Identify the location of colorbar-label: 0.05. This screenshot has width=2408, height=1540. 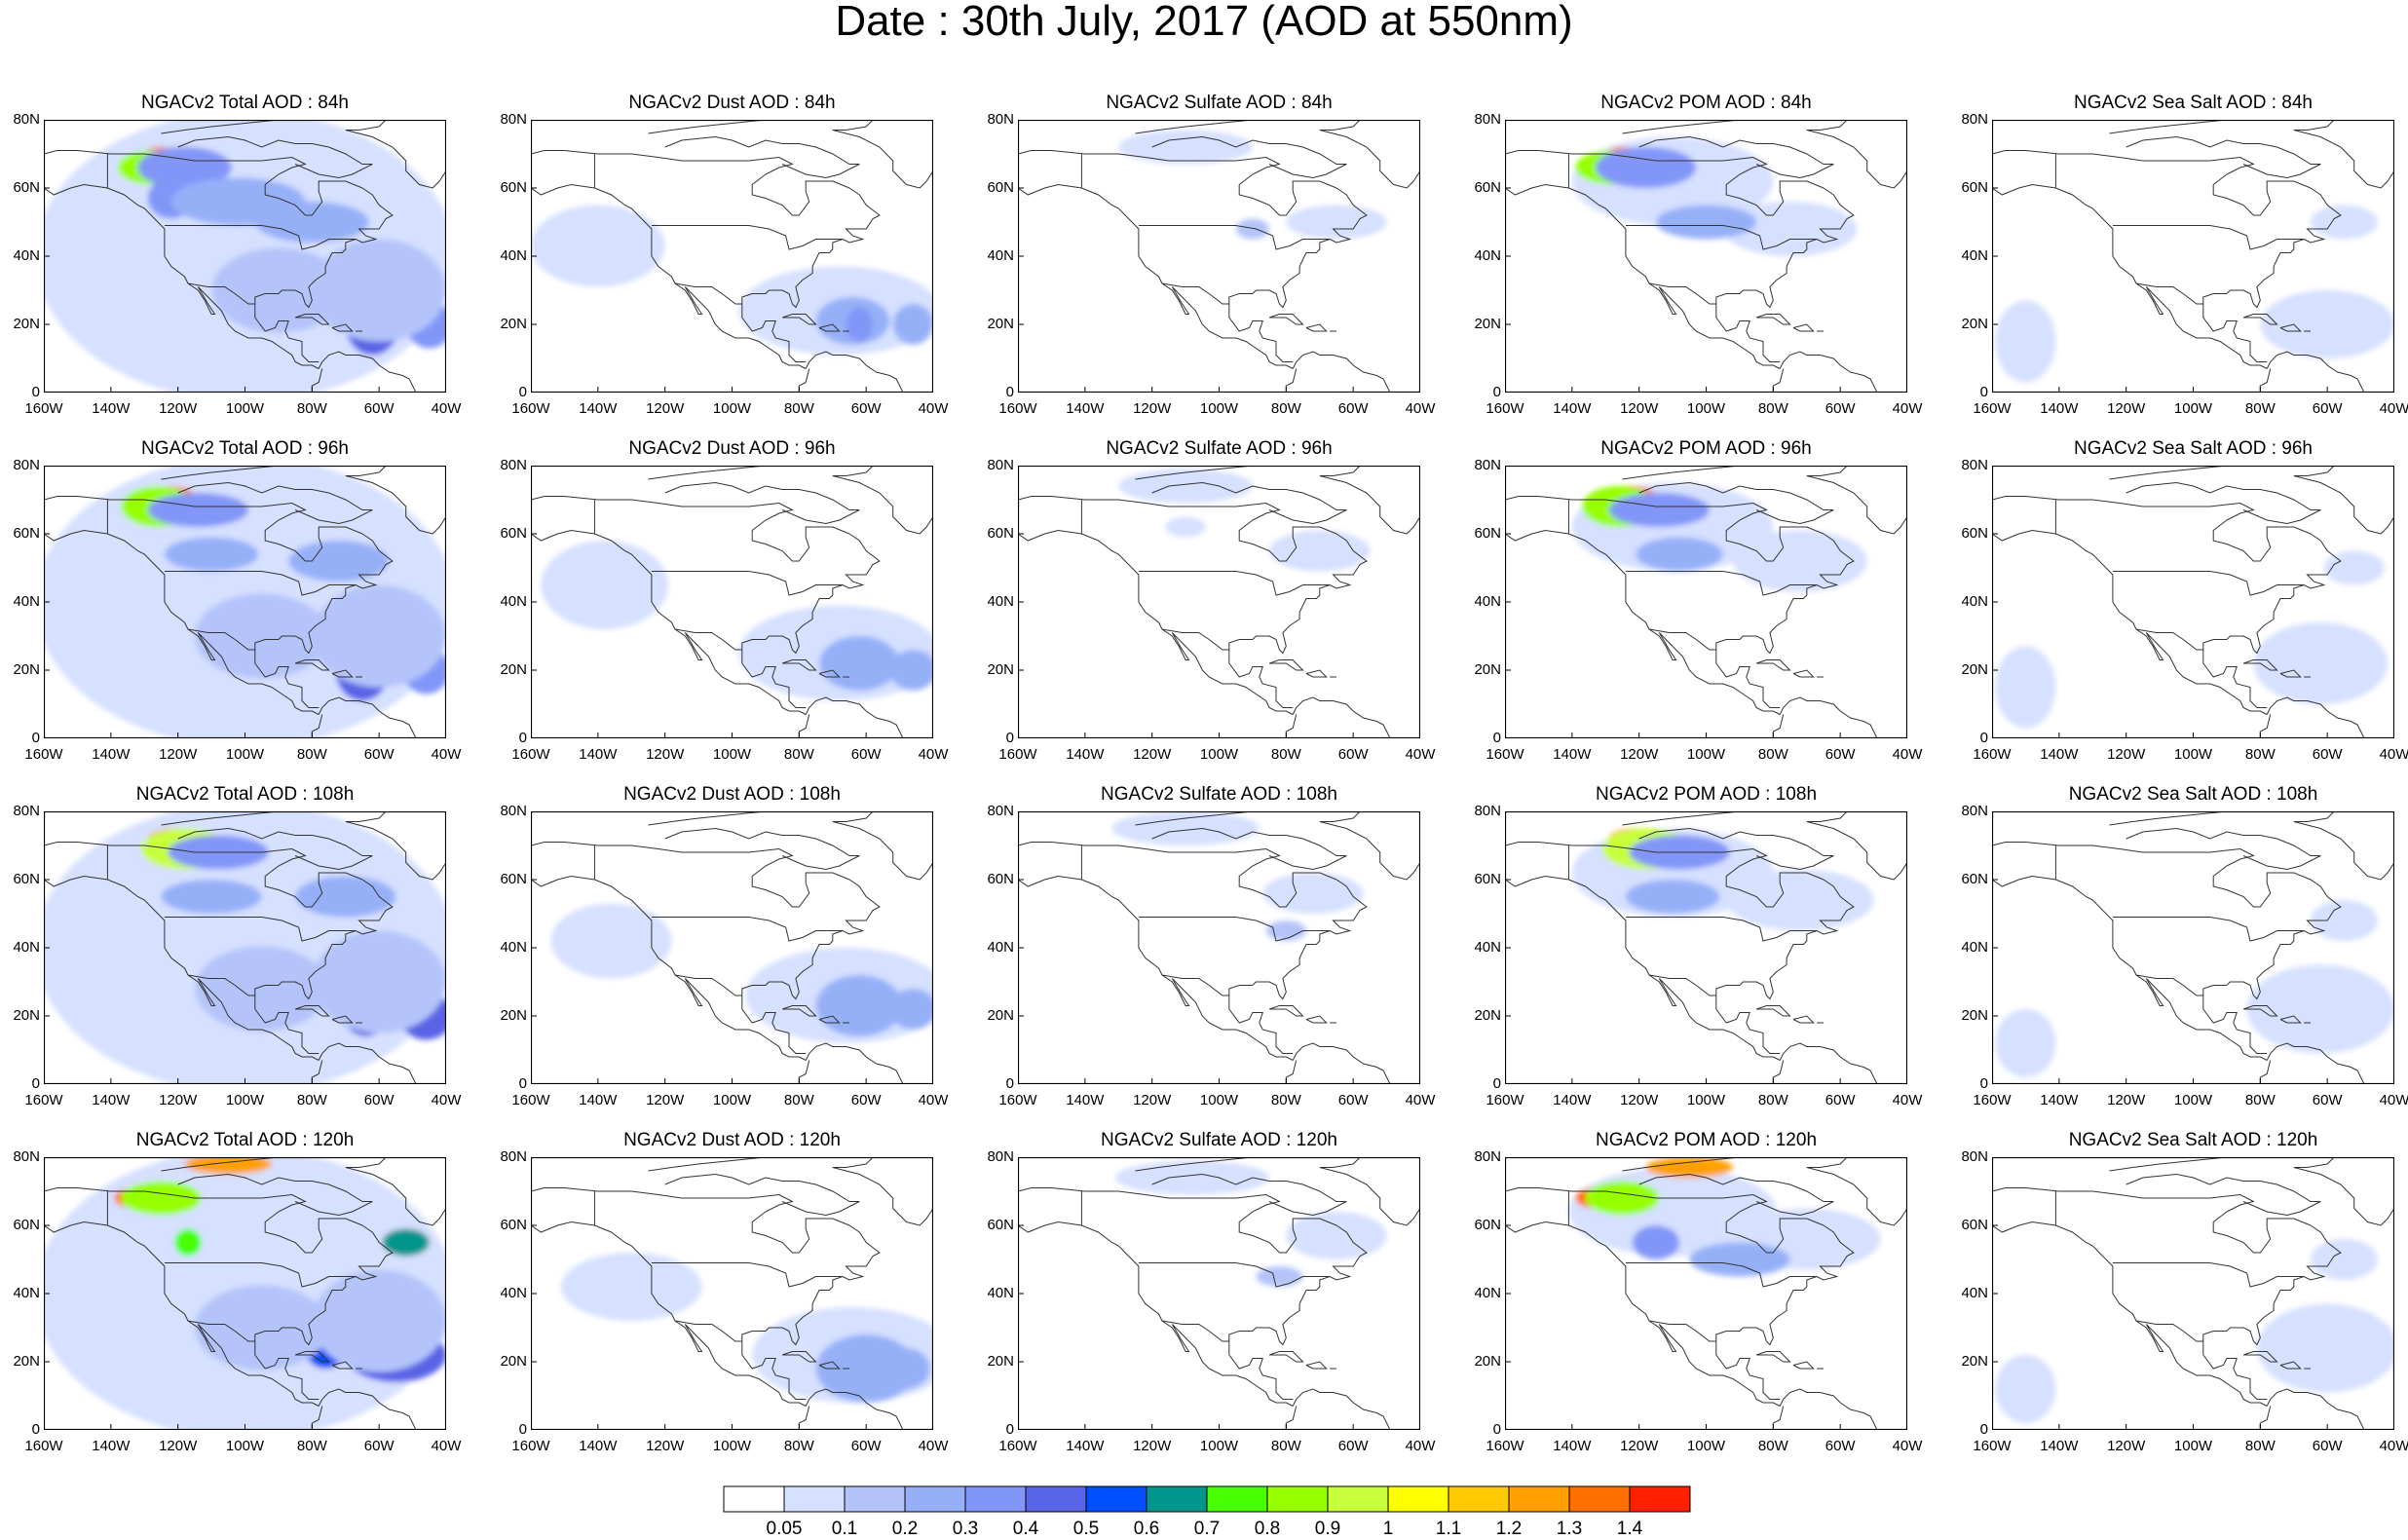
(784, 1529).